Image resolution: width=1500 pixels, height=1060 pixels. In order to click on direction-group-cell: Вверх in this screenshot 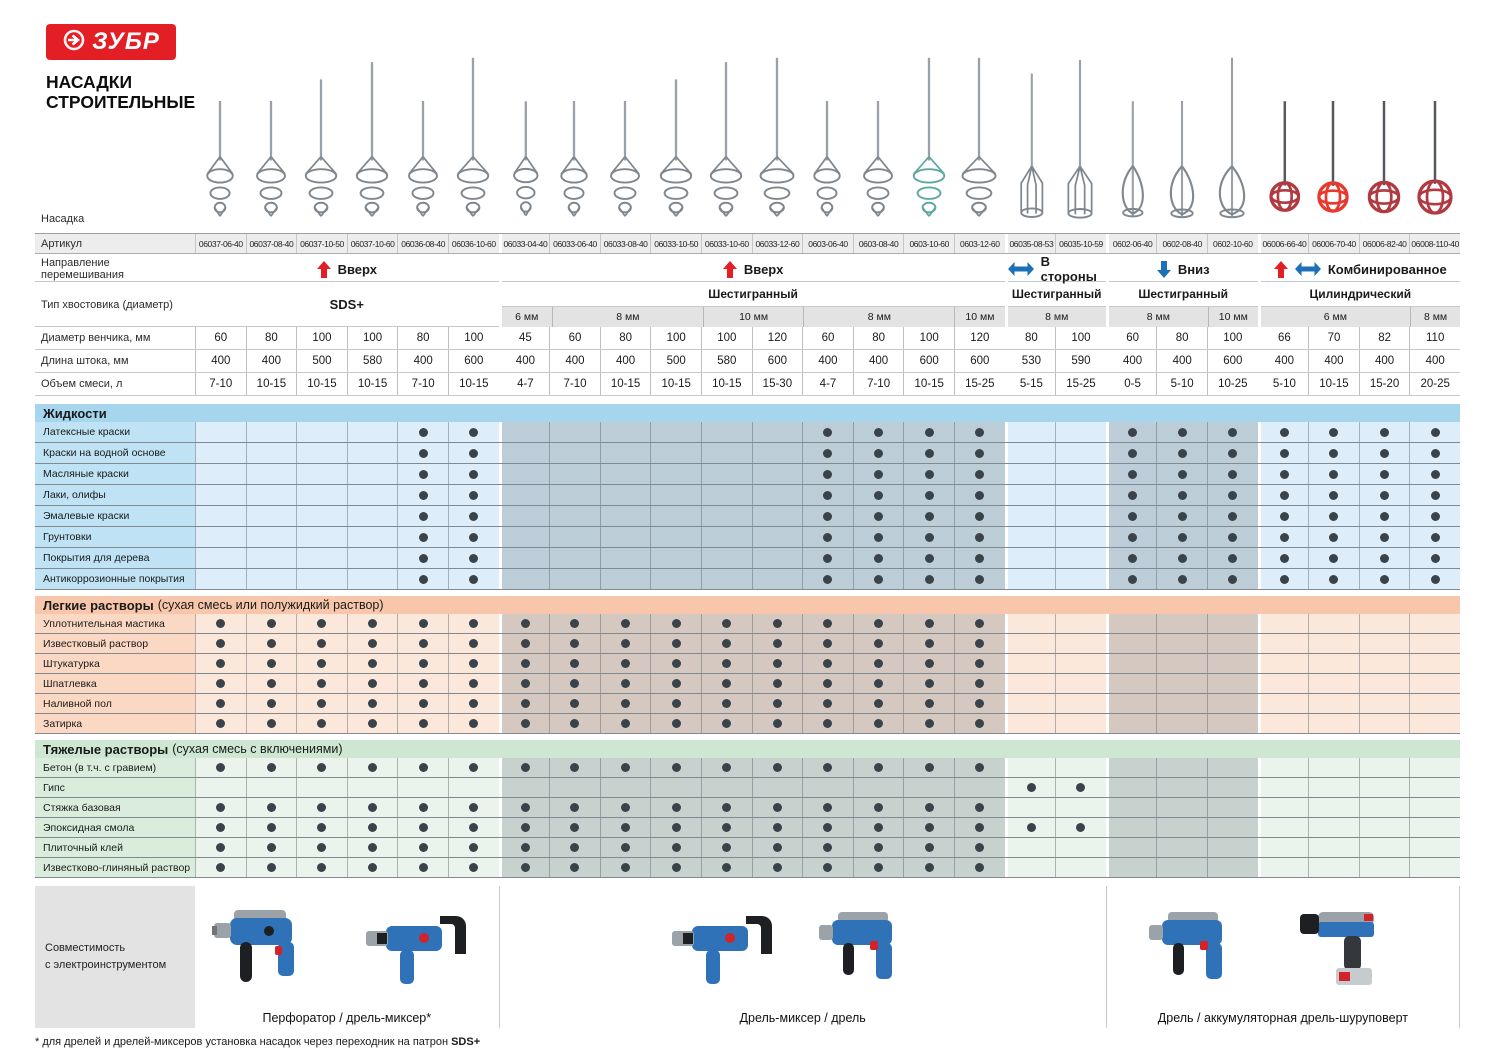, I will do `click(347, 269)`.